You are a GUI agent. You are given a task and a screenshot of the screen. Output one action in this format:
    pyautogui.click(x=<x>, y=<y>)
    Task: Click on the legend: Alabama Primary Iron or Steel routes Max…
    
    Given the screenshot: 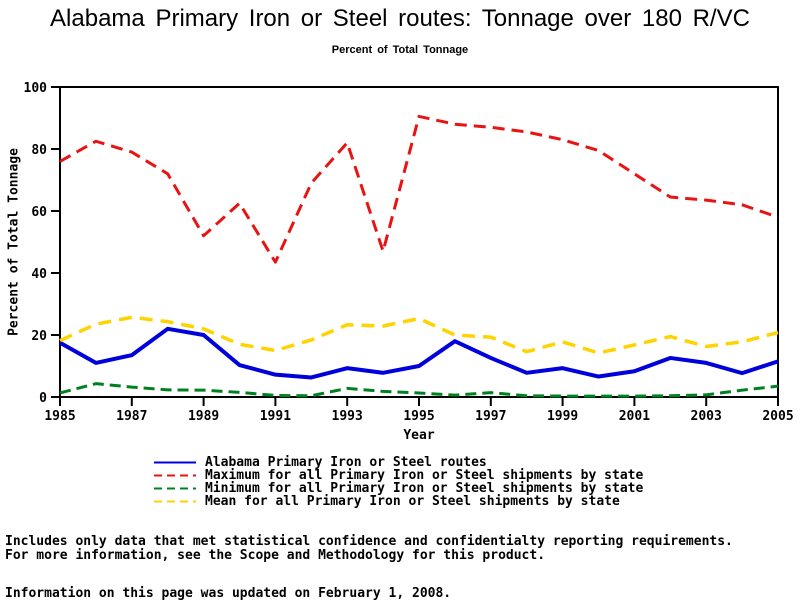 What is the action you would take?
    pyautogui.click(x=398, y=482)
    